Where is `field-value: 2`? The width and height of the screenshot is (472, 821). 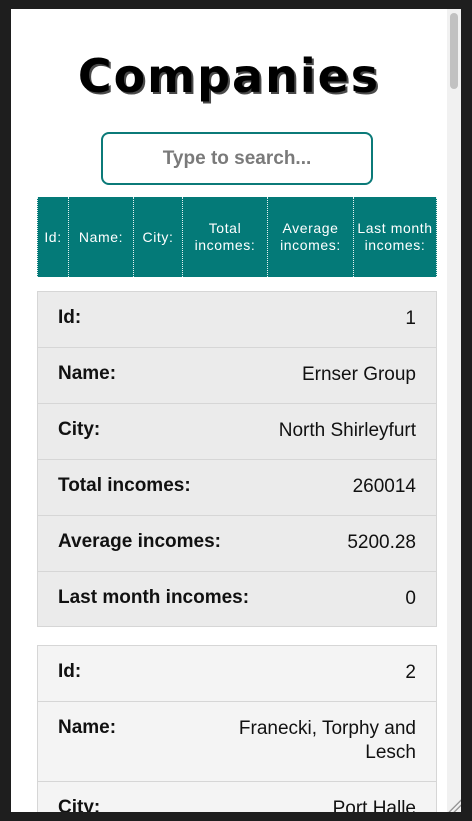
field-value: 2 is located at coordinates (410, 672).